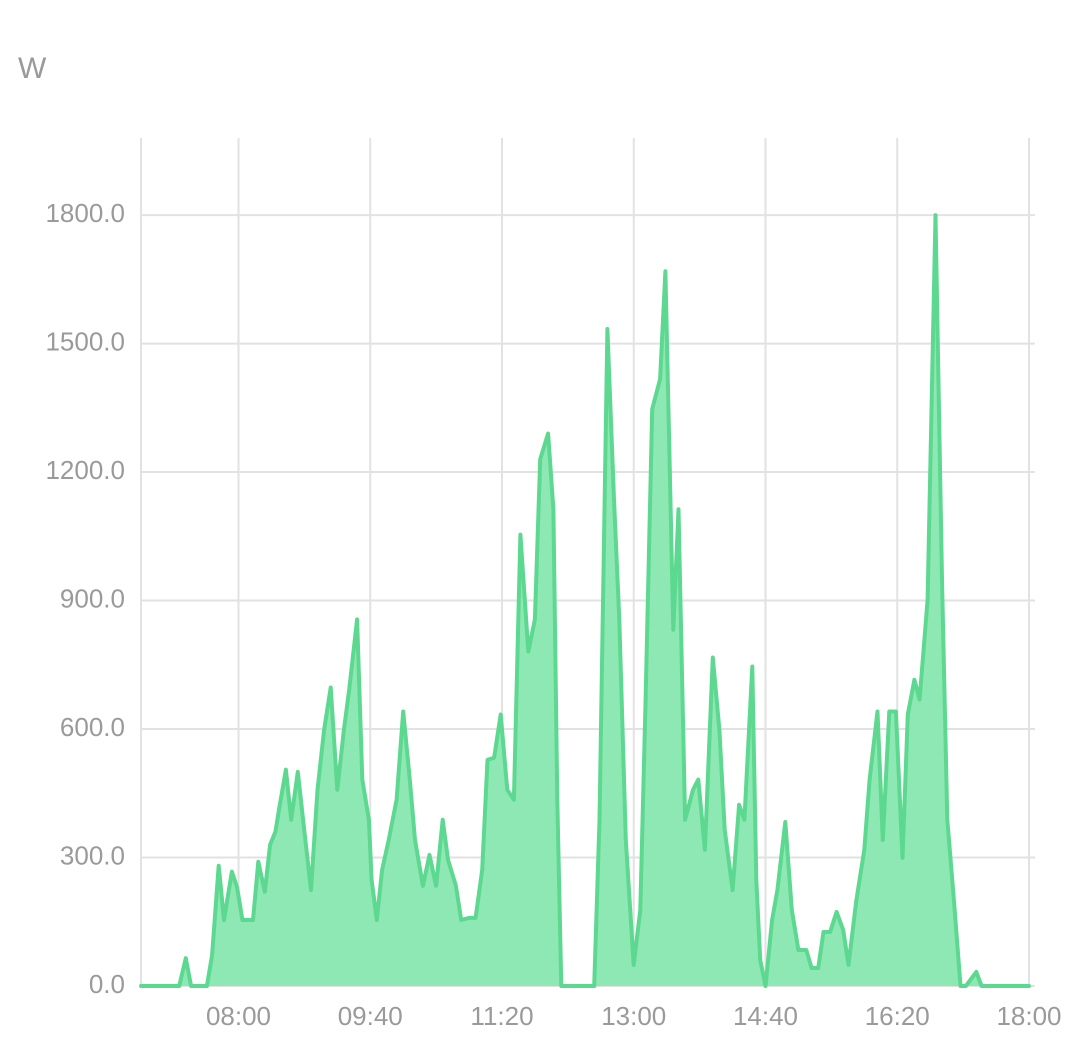 The image size is (1080, 1060). Describe the element at coordinates (765, 1016) in the screenshot. I see `x-tick-label: 14:40` at that location.